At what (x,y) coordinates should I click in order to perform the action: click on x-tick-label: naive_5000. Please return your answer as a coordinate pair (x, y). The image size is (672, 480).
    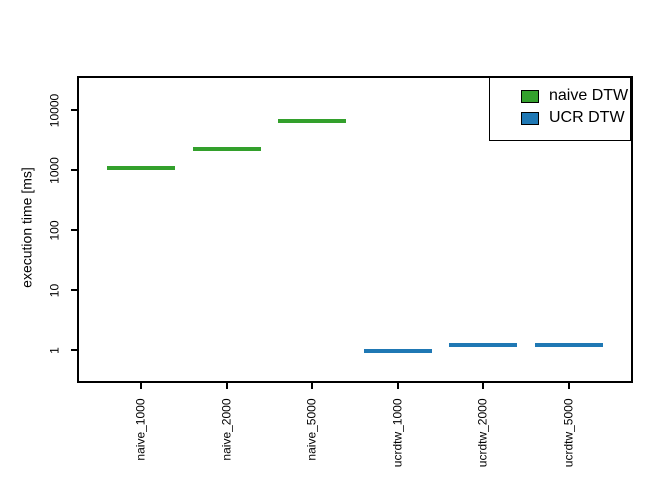
    Looking at the image, I should click on (311, 429).